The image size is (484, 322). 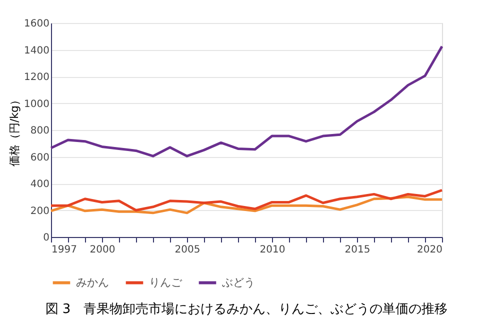 What do you see at coordinates (64, 250) in the screenshot?
I see `x-tick-label: 1997` at bounding box center [64, 250].